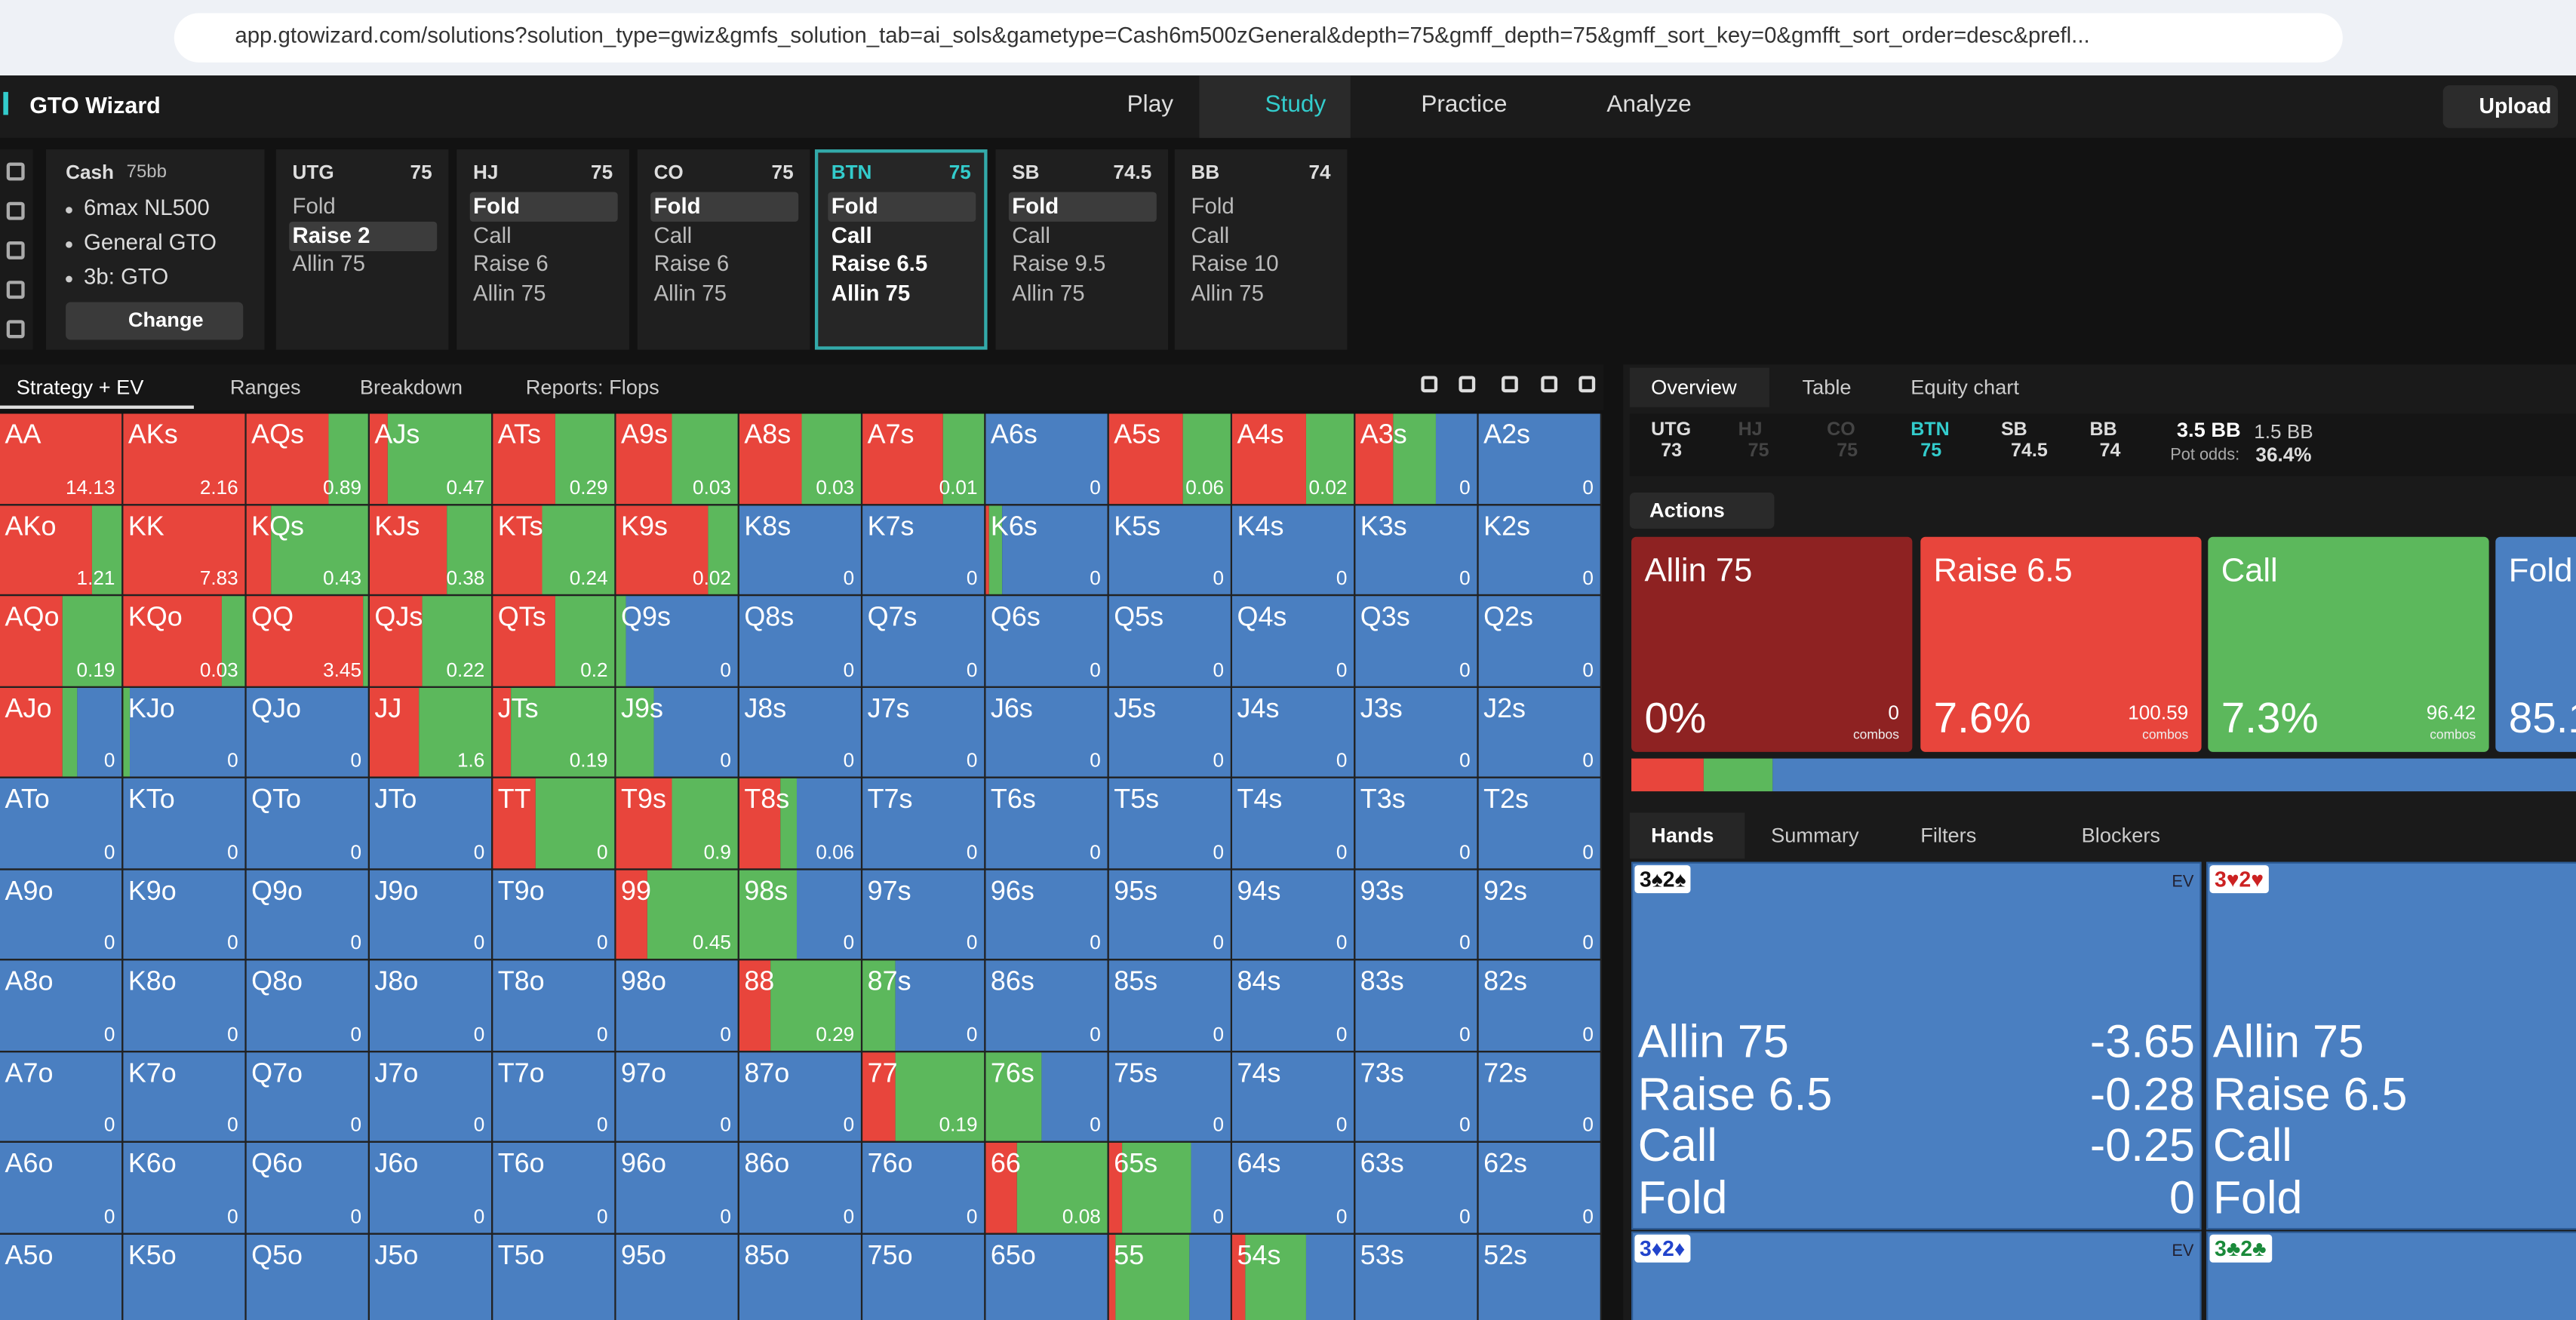 The image size is (2576, 1320). What do you see at coordinates (677, 1188) in the screenshot?
I see `hand-cell: 96o 0` at bounding box center [677, 1188].